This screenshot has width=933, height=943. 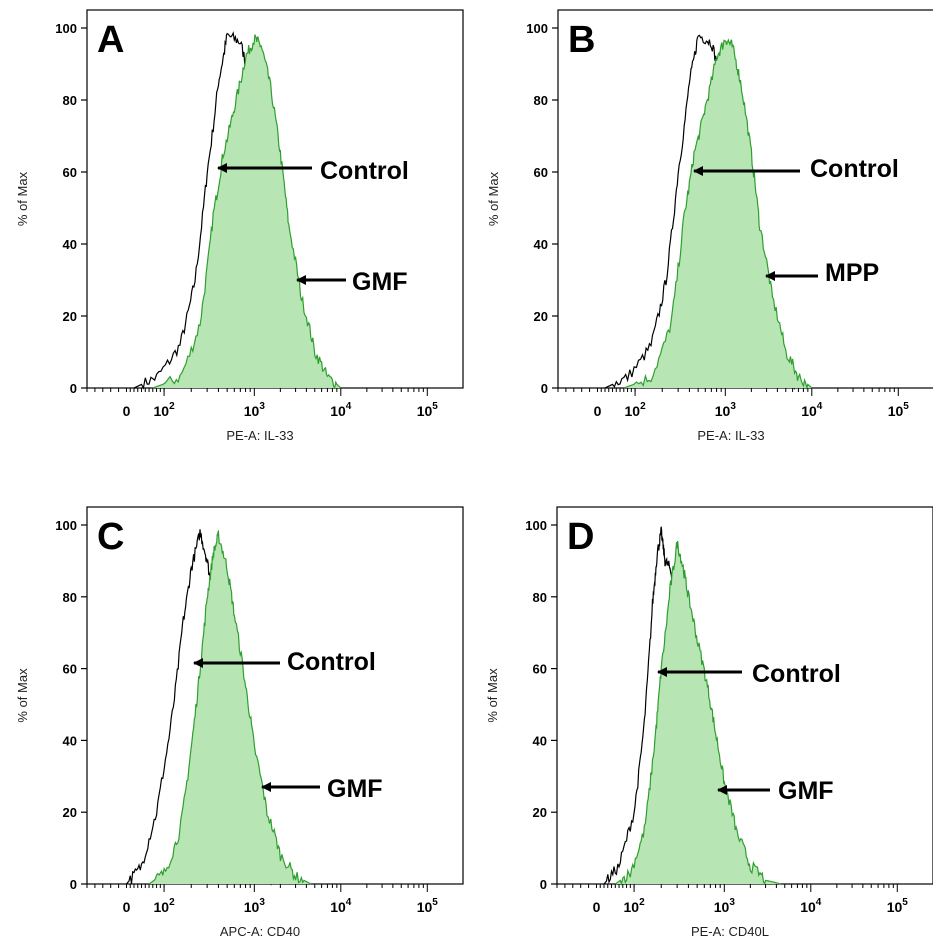 What do you see at coordinates (260, 931) in the screenshot?
I see `x-axis-label: APC-A: CD40` at bounding box center [260, 931].